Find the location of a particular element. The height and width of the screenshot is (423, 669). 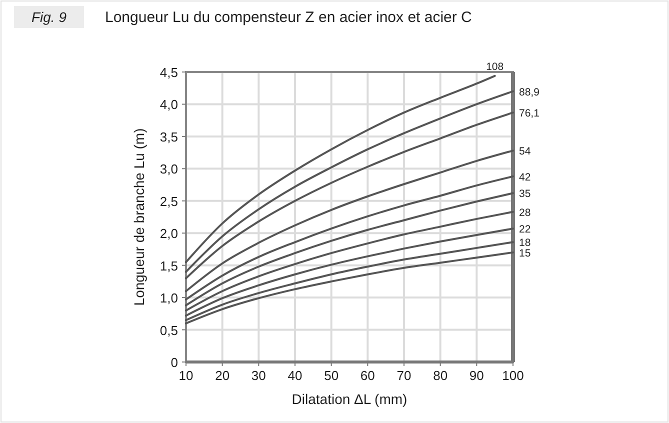

series-label: 35 is located at coordinates (525, 194).